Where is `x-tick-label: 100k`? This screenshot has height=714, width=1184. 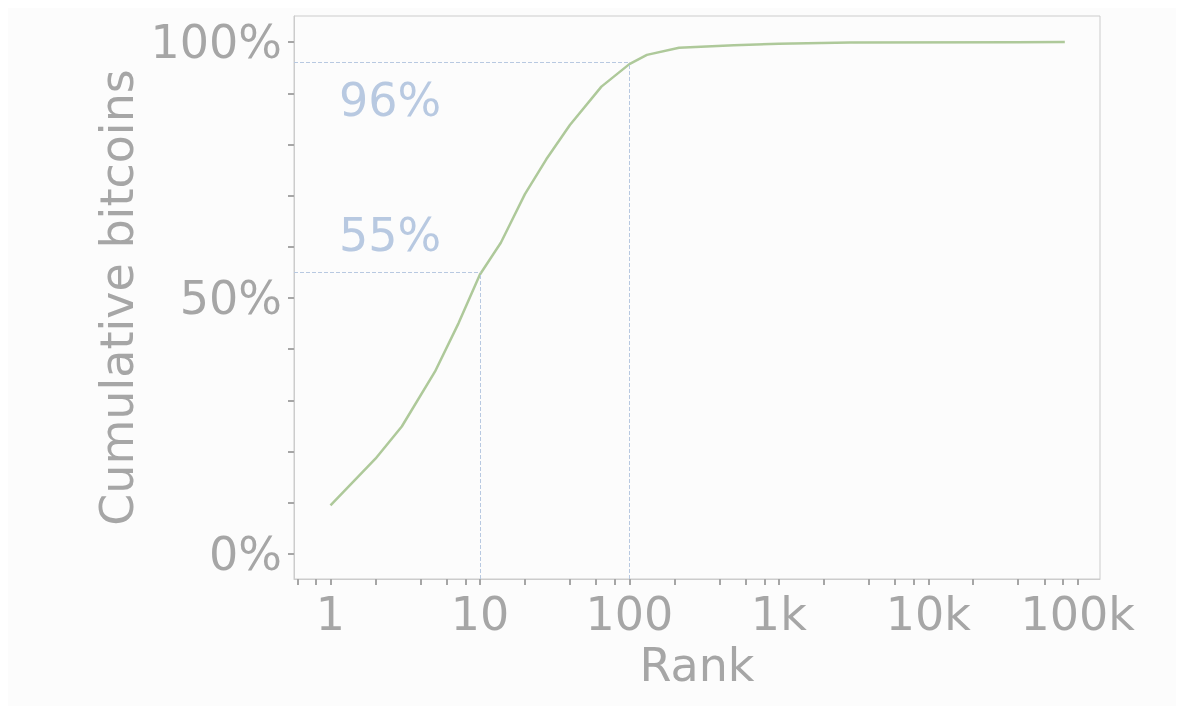 x-tick-label: 100k is located at coordinates (1078, 614).